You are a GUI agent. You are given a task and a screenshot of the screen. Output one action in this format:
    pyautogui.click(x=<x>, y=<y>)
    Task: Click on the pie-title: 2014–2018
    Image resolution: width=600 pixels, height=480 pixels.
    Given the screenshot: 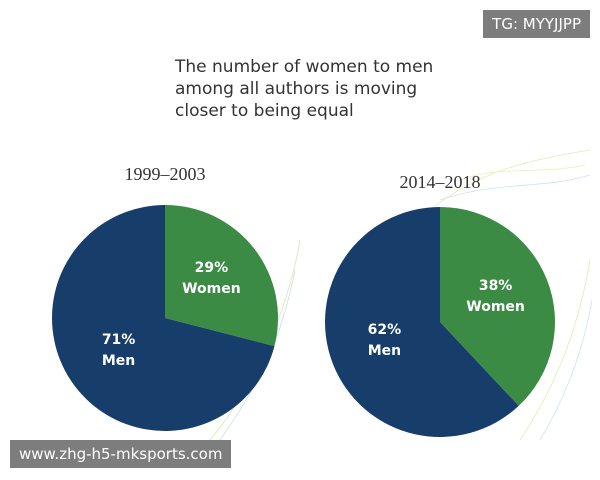 What is the action you would take?
    pyautogui.click(x=440, y=182)
    